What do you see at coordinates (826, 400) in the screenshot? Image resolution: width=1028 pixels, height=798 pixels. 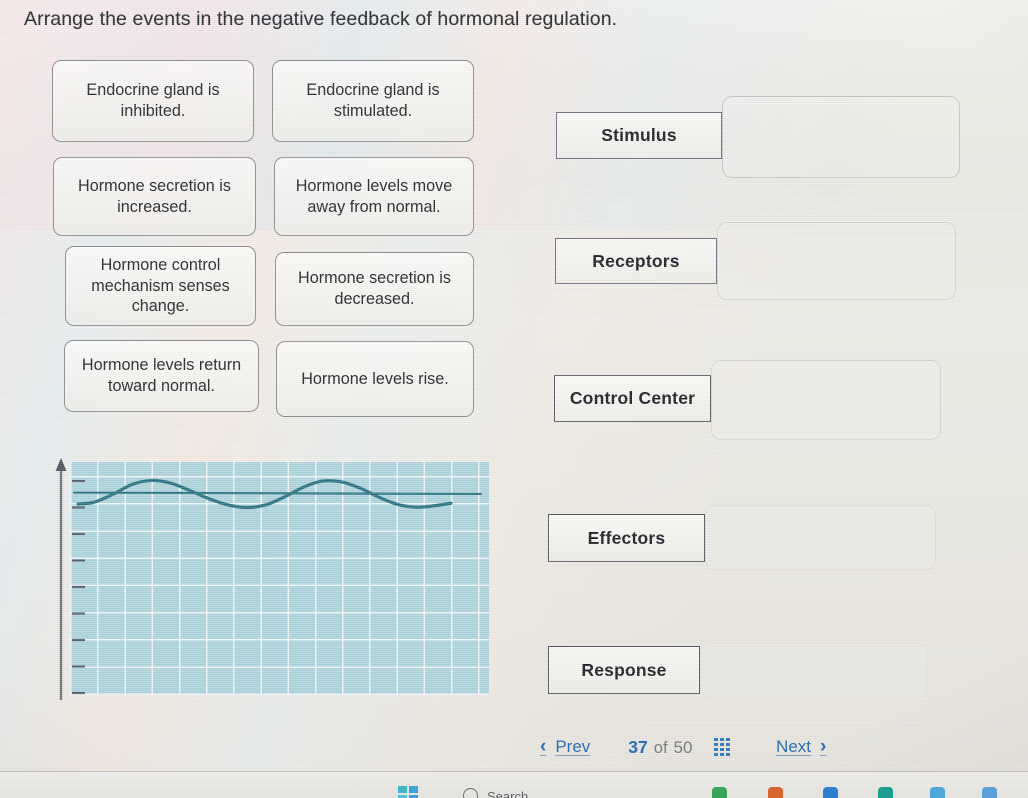 I see `answer-dropzone-control-center` at bounding box center [826, 400].